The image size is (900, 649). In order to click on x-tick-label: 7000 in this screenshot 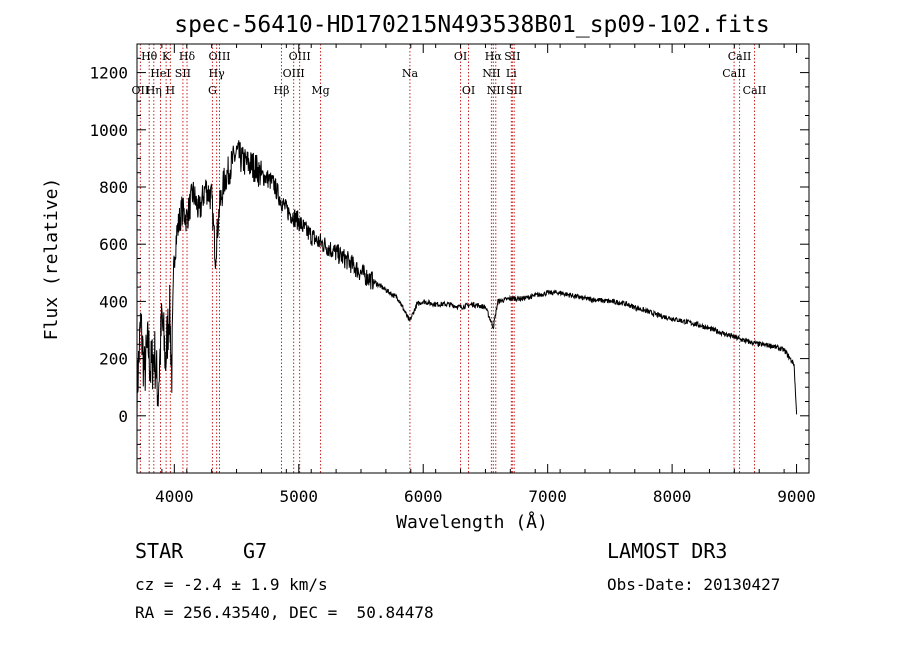, I will do `click(547, 496)`.